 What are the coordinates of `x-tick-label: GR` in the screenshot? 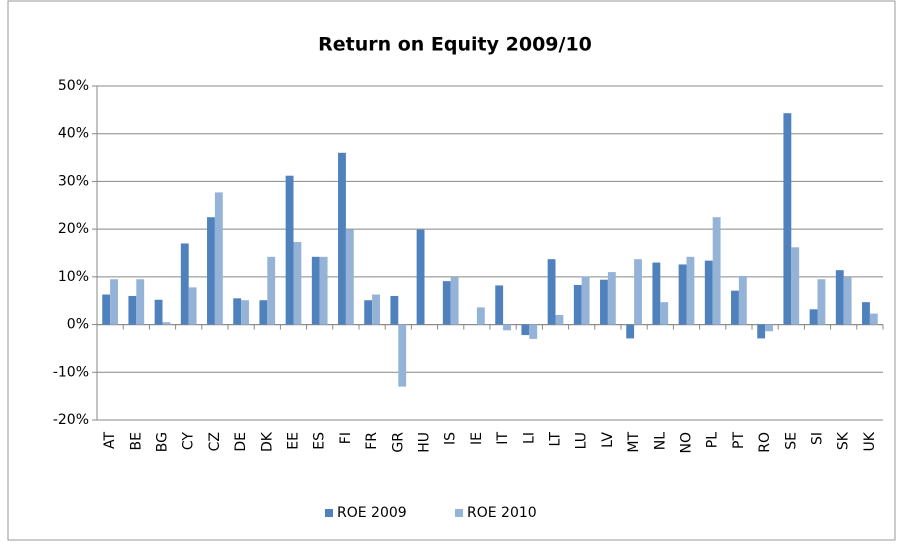 It's located at (398, 442).